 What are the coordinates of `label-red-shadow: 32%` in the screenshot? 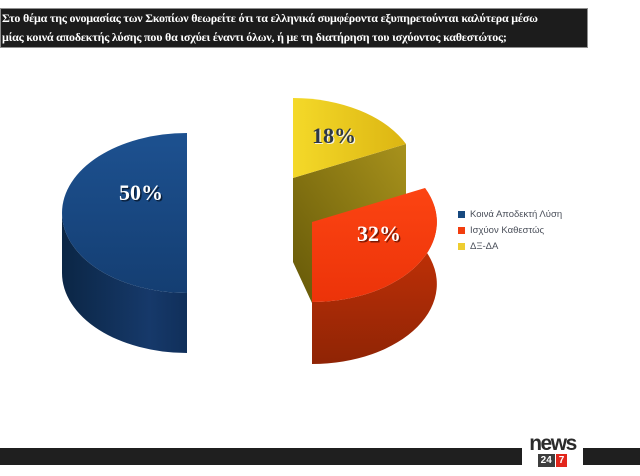 It's located at (381, 235).